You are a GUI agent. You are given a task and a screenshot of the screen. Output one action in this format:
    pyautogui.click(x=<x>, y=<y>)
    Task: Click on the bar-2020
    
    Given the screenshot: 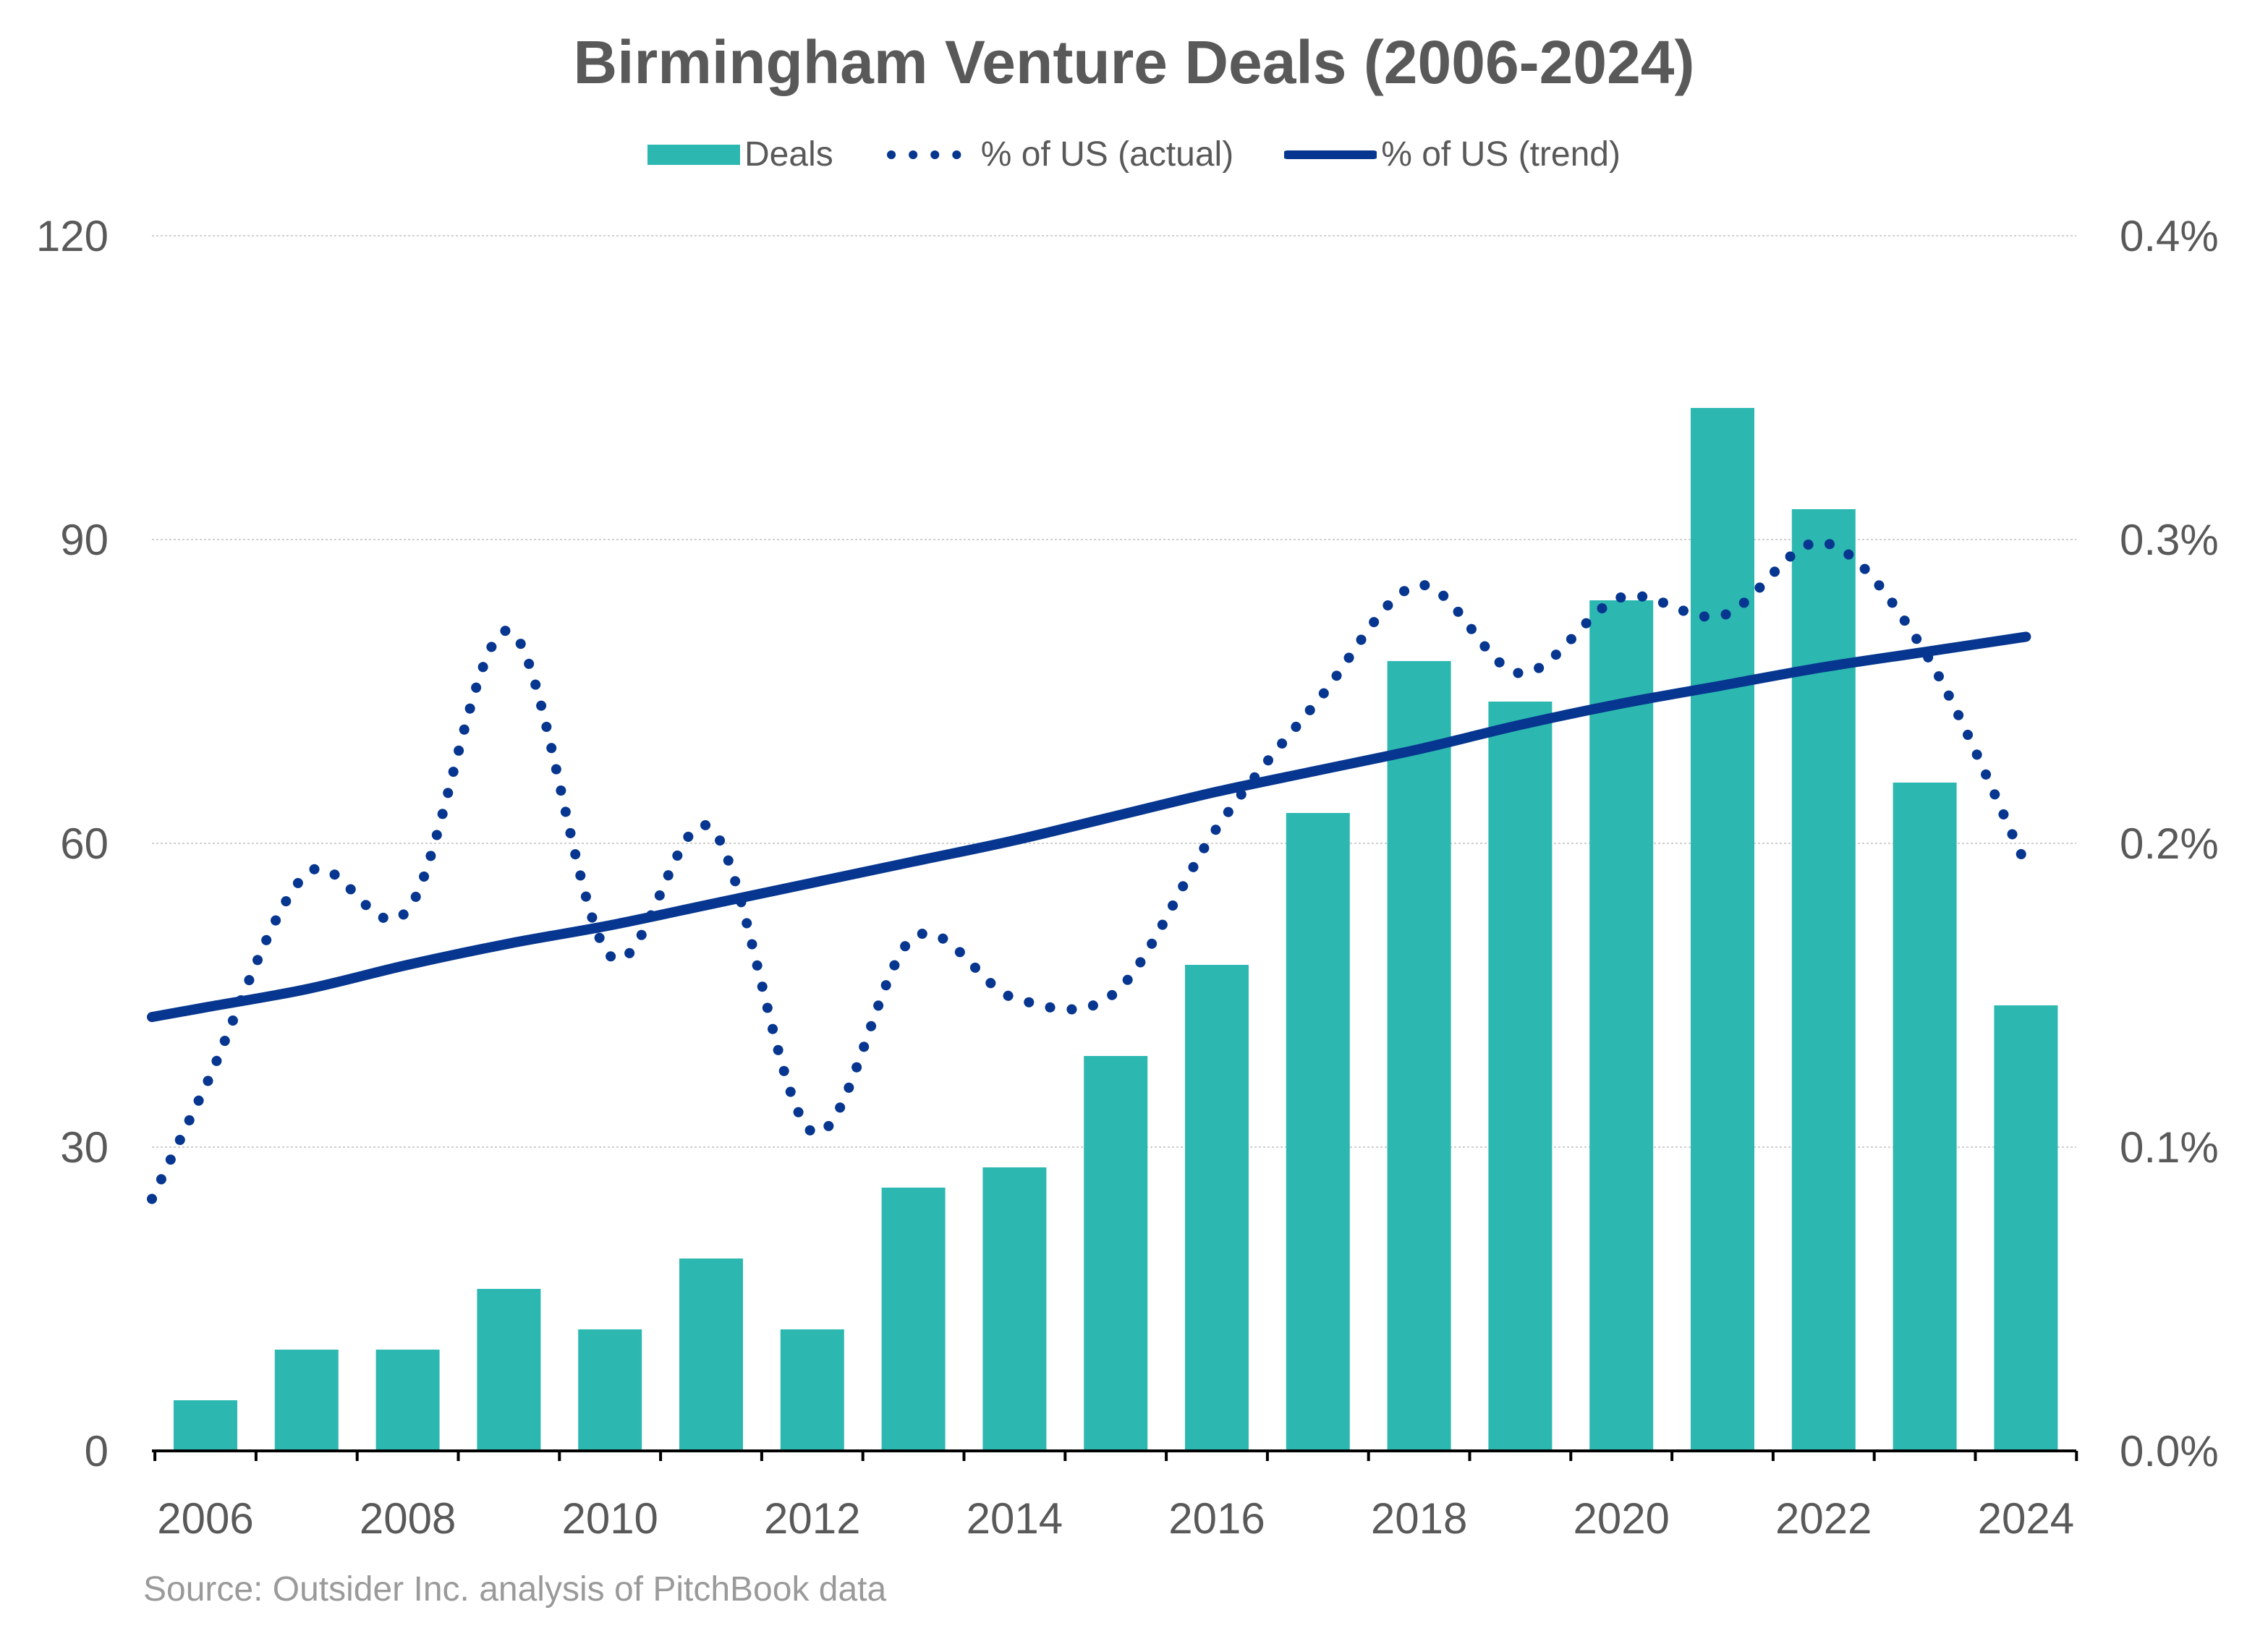 What is the action you would take?
    pyautogui.click(x=1622, y=1025)
    